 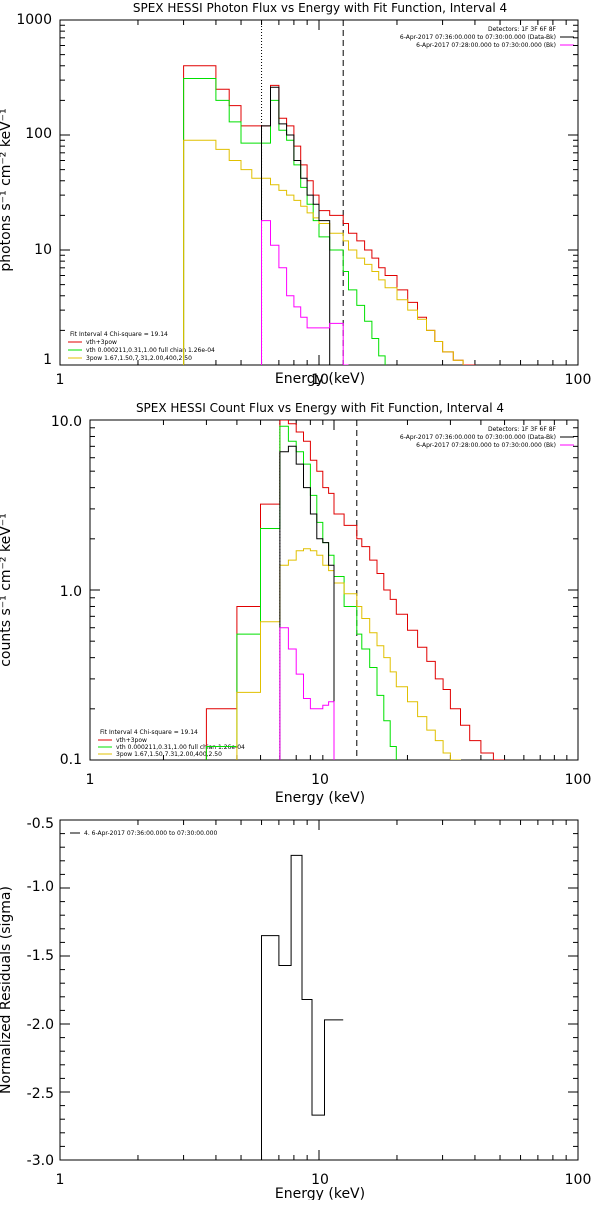 I want to click on y-tick-label: -3.0, so click(x=40, y=1161).